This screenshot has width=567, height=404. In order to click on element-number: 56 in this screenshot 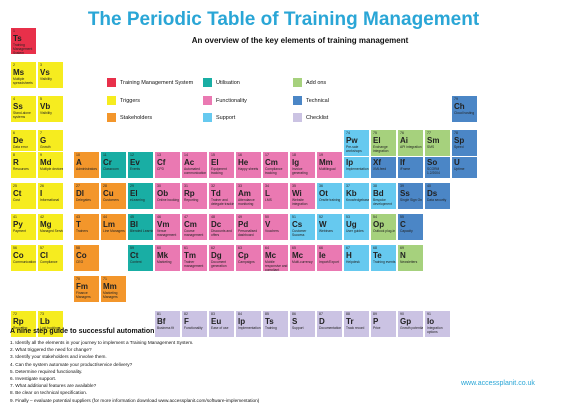, I will do `click(15, 248)`.